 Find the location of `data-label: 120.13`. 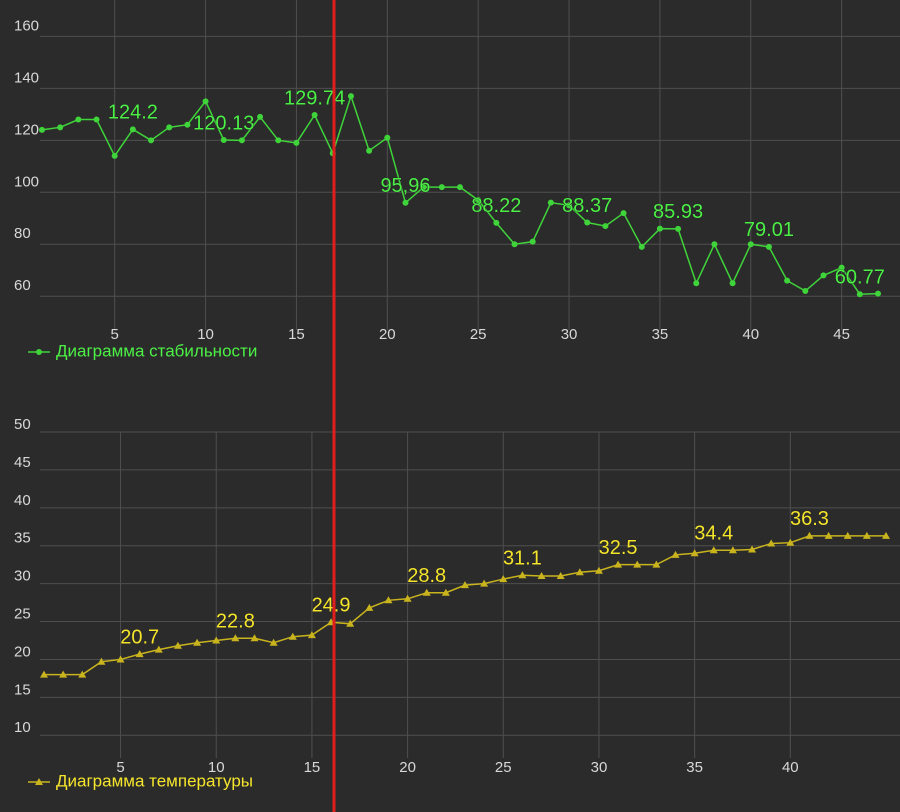

data-label: 120.13 is located at coordinates (223, 123).